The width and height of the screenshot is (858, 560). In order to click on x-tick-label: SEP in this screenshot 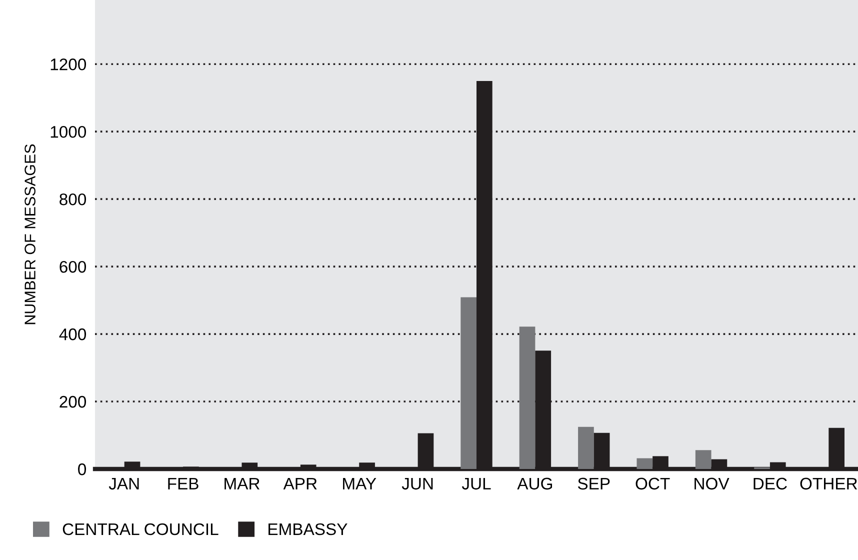, I will do `click(594, 484)`.